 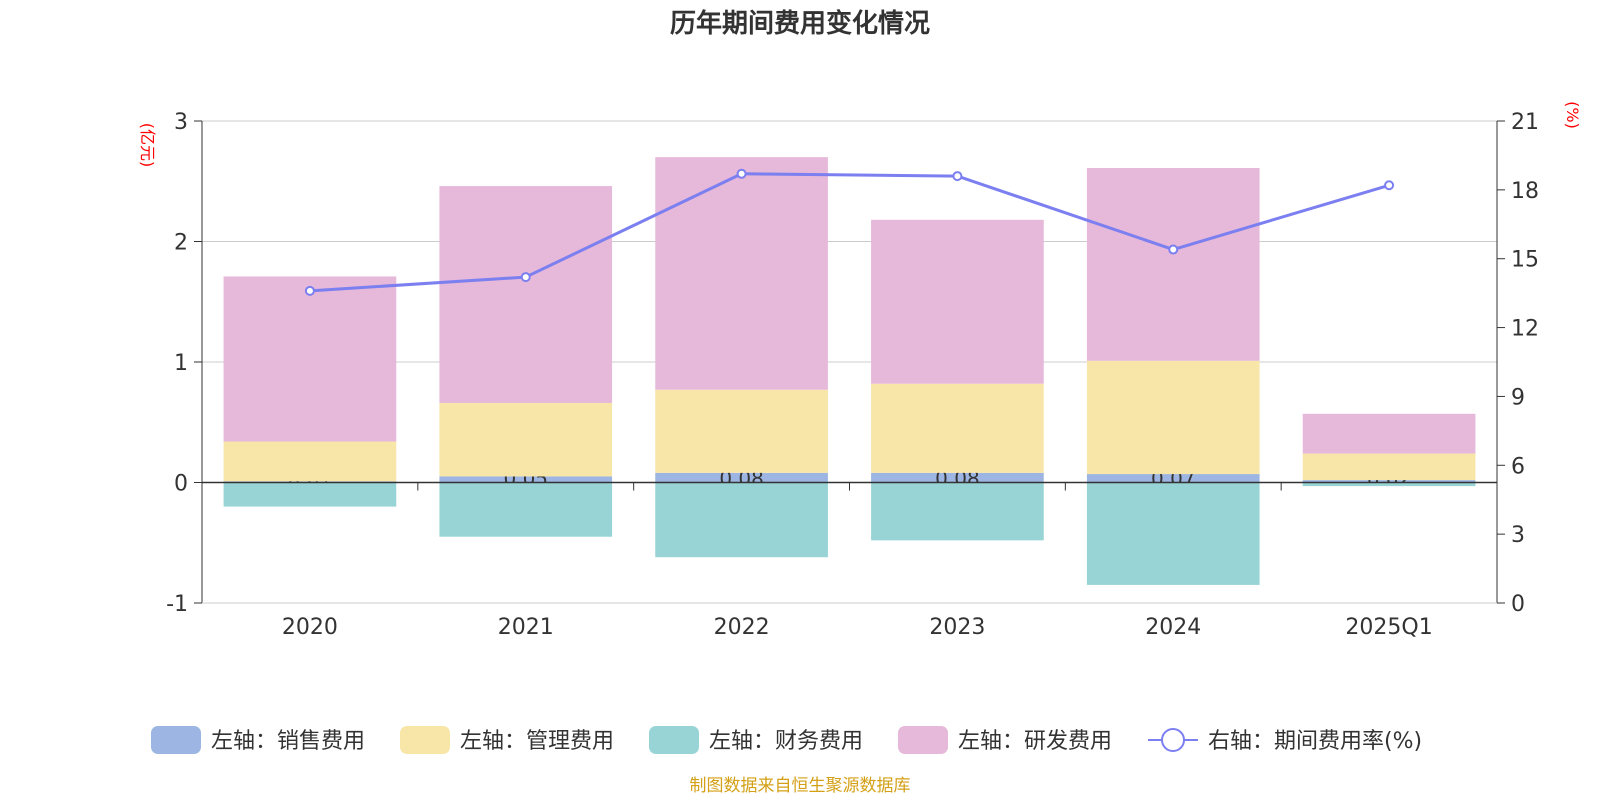 What do you see at coordinates (310, 627) in the screenshot?
I see `category-label: 2020` at bounding box center [310, 627].